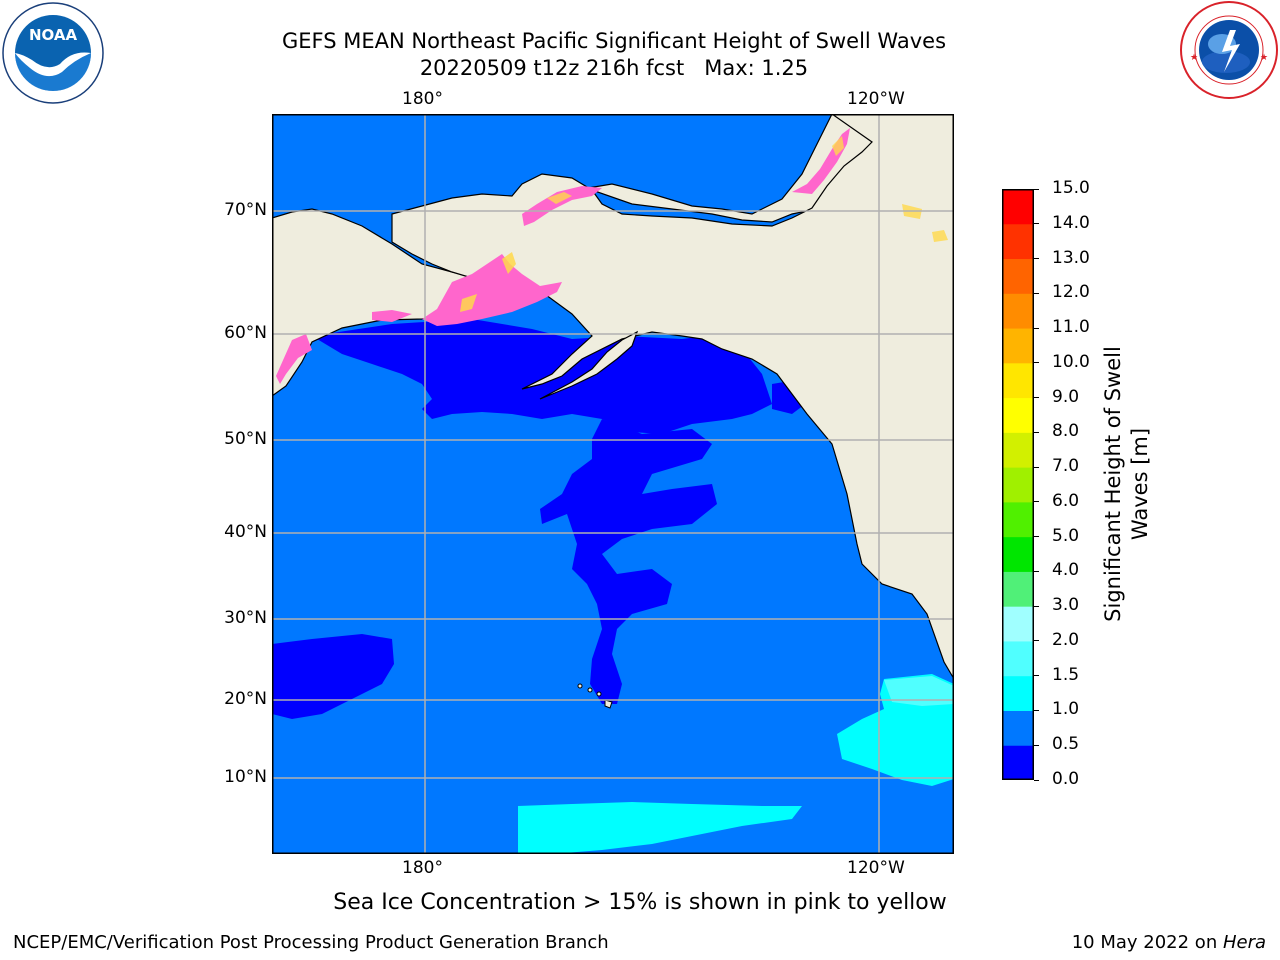 The image size is (1280, 960). What do you see at coordinates (876, 868) in the screenshot?
I see `bottom-lon-label-120w: 120°W` at bounding box center [876, 868].